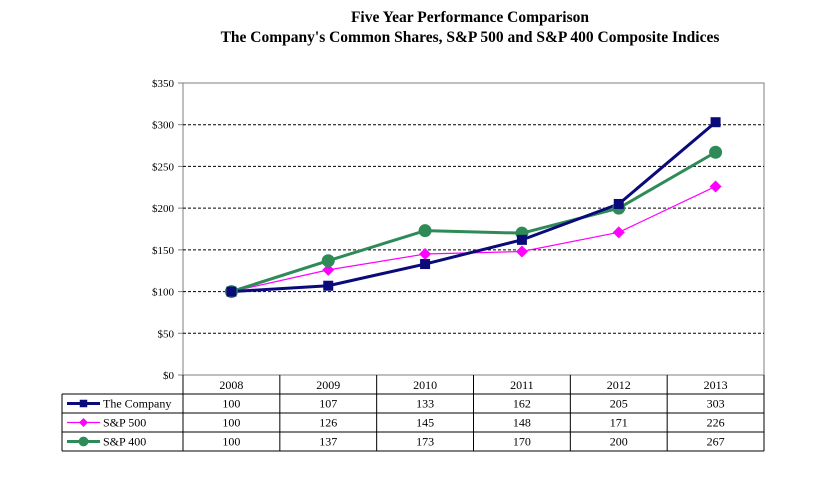 This screenshot has width=823, height=496. What do you see at coordinates (716, 423) in the screenshot?
I see `table-value: 226` at bounding box center [716, 423].